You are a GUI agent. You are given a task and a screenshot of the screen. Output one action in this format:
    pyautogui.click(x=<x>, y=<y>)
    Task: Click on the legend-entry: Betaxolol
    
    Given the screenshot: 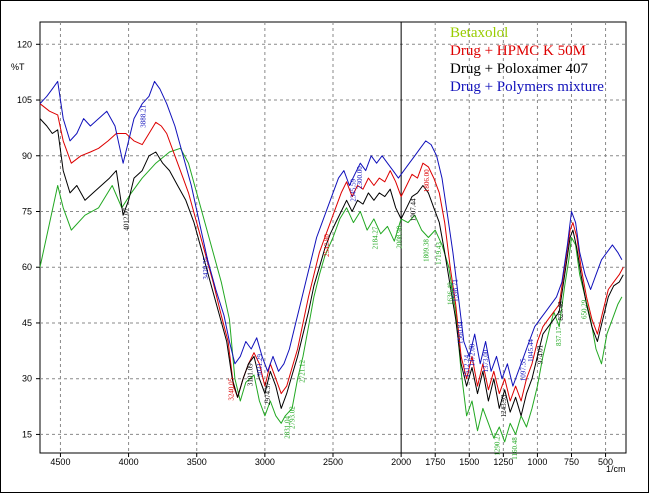 What is the action you would take?
    pyautogui.click(x=479, y=33)
    